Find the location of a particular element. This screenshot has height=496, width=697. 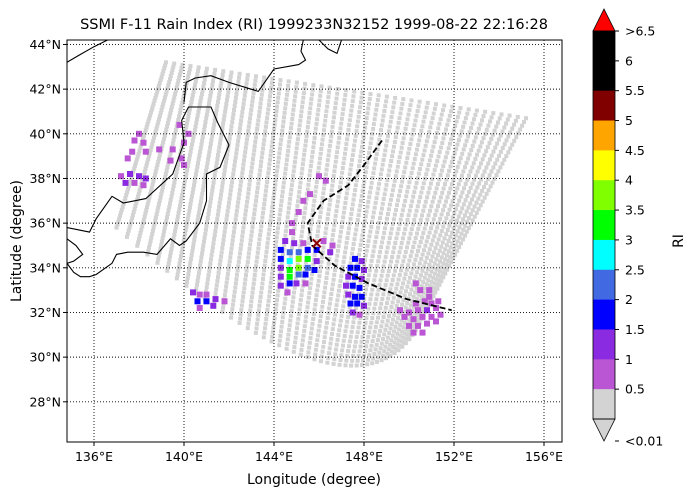

colorbar-tick-label: <0.01 is located at coordinates (644, 441).